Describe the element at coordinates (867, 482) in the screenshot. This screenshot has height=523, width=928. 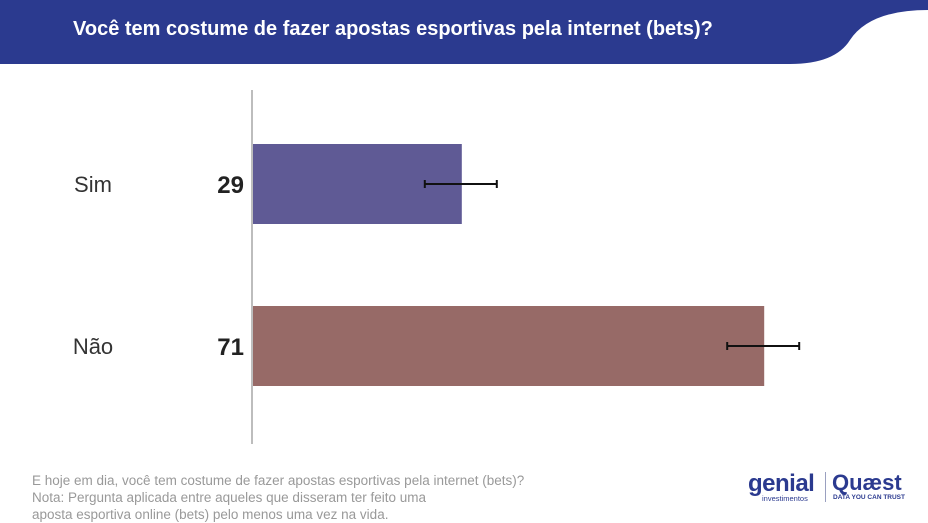
I see `quaest-logo: Quæst` at that location.